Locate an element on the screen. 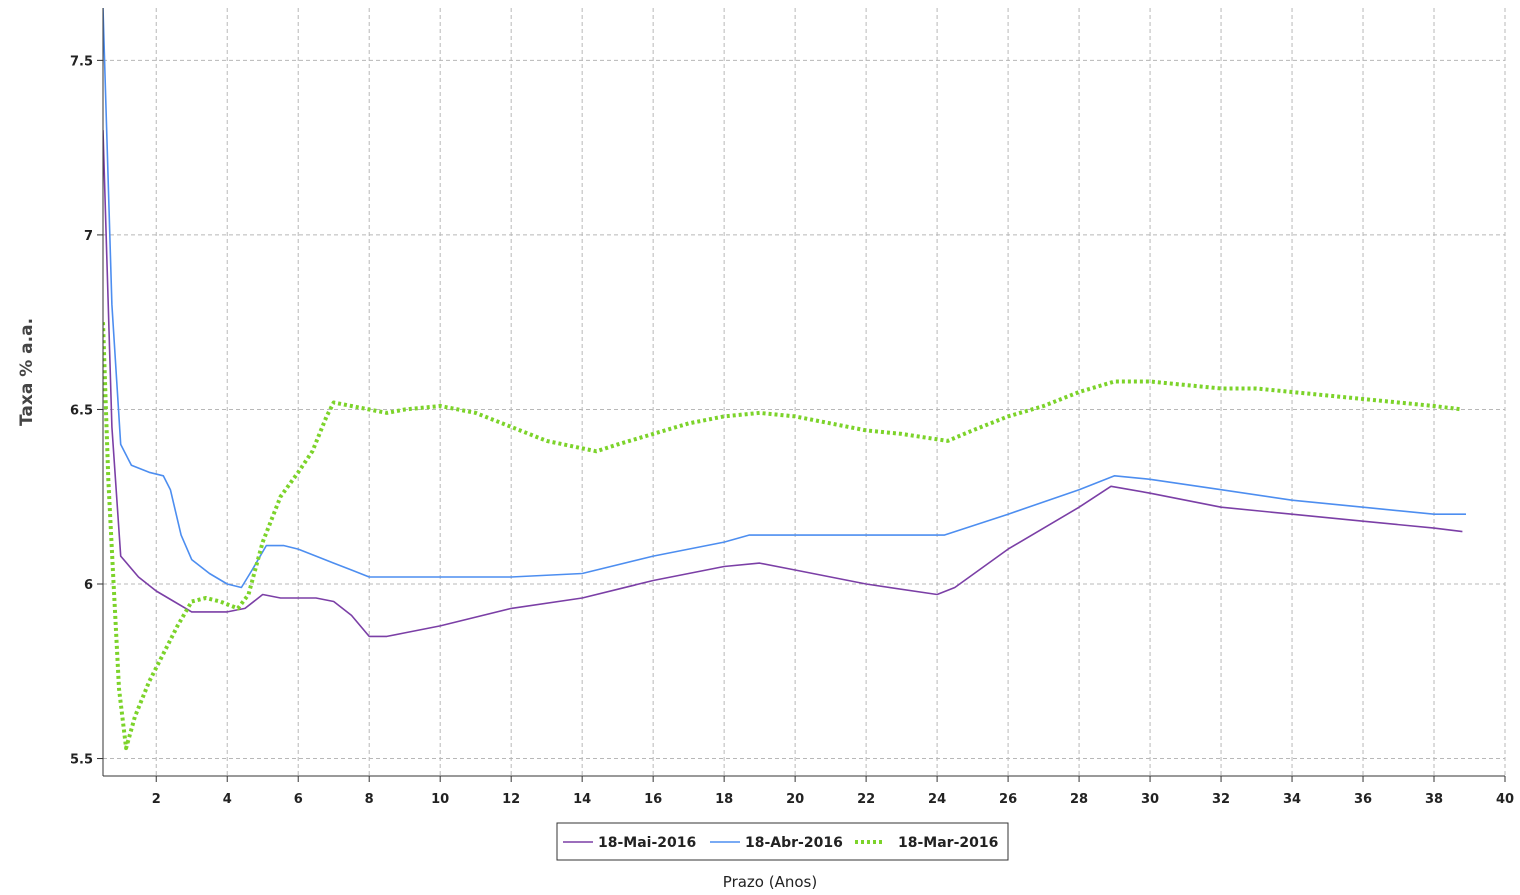 This screenshot has height=895, width=1520. legend-label-2: 18-Abr-2016 is located at coordinates (794, 843).